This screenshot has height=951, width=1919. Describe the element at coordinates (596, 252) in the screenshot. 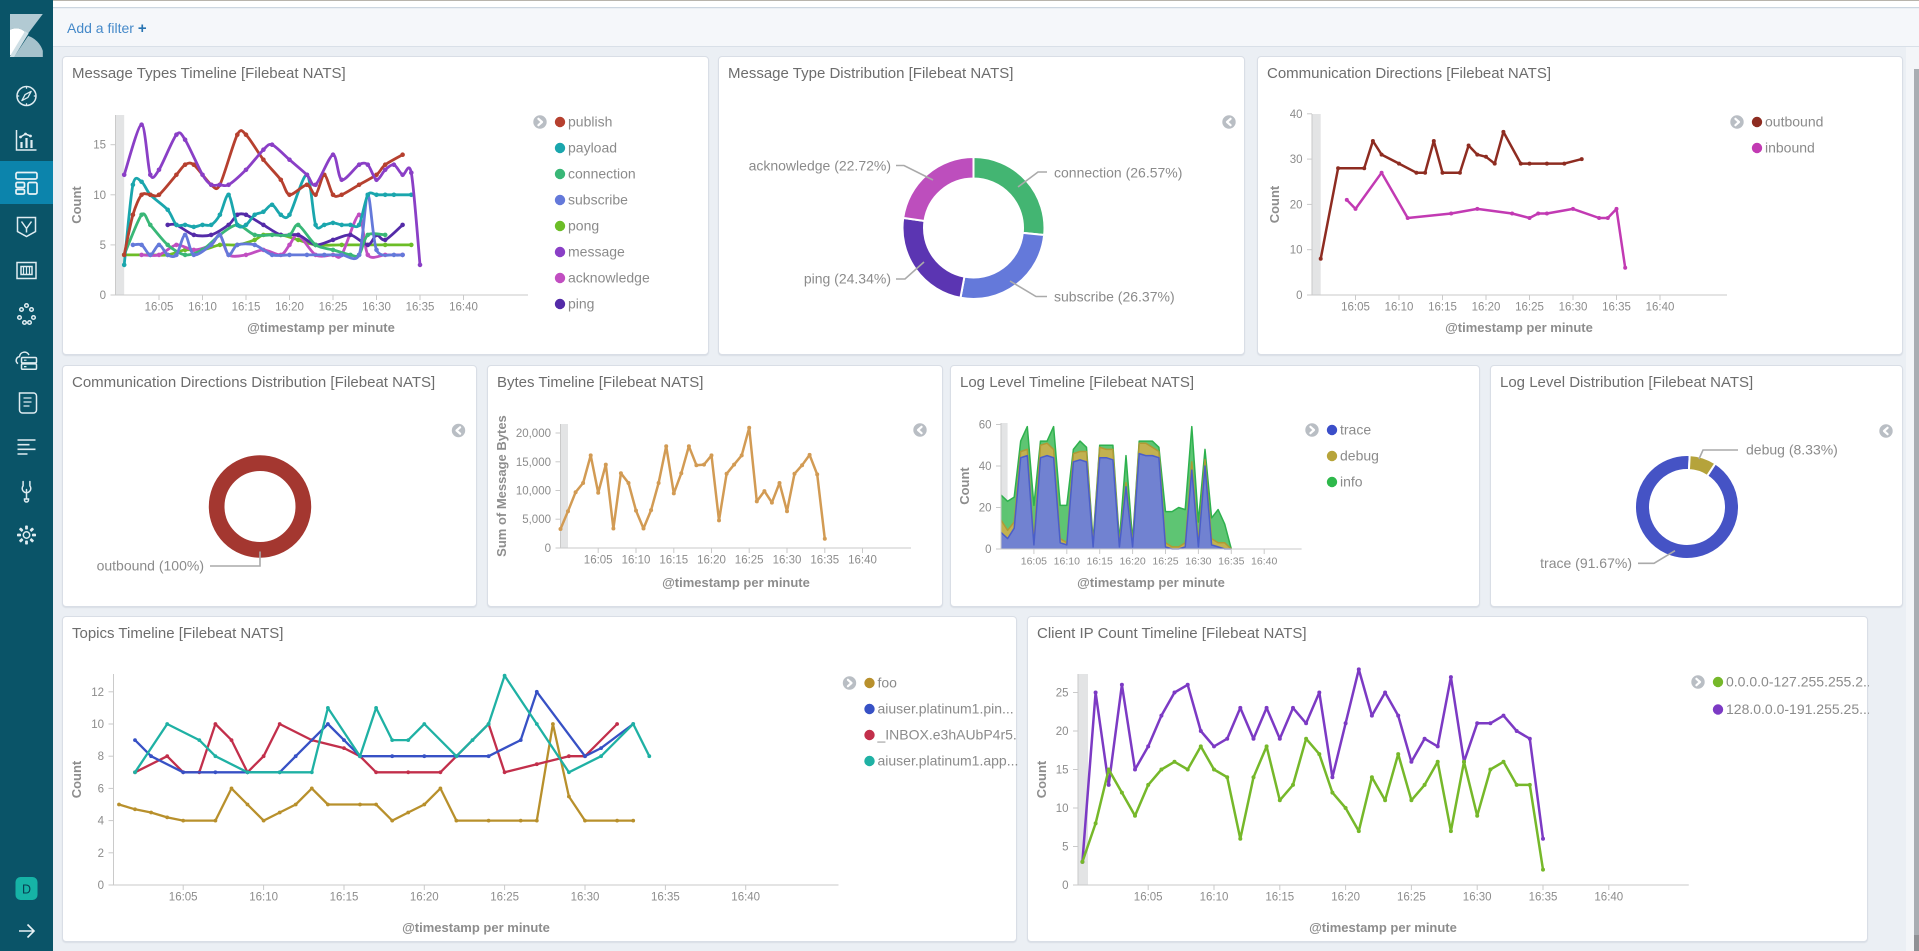

I see `svg-text: message` at that location.